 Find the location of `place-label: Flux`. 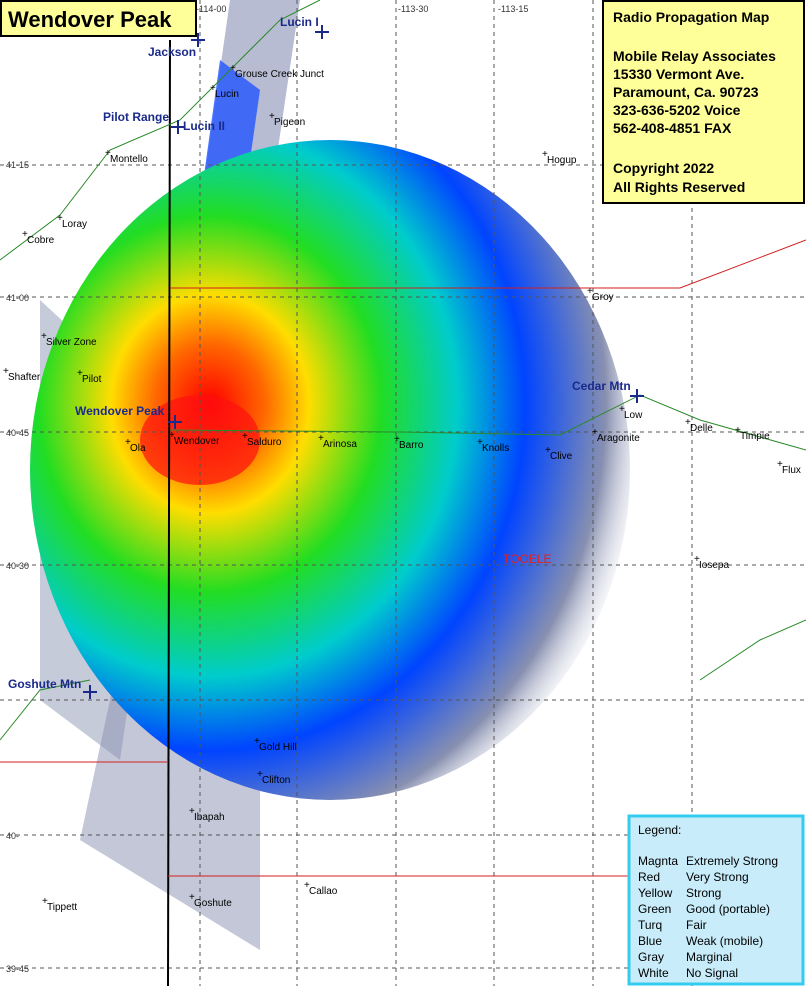

place-label: Flux is located at coordinates (791, 470).